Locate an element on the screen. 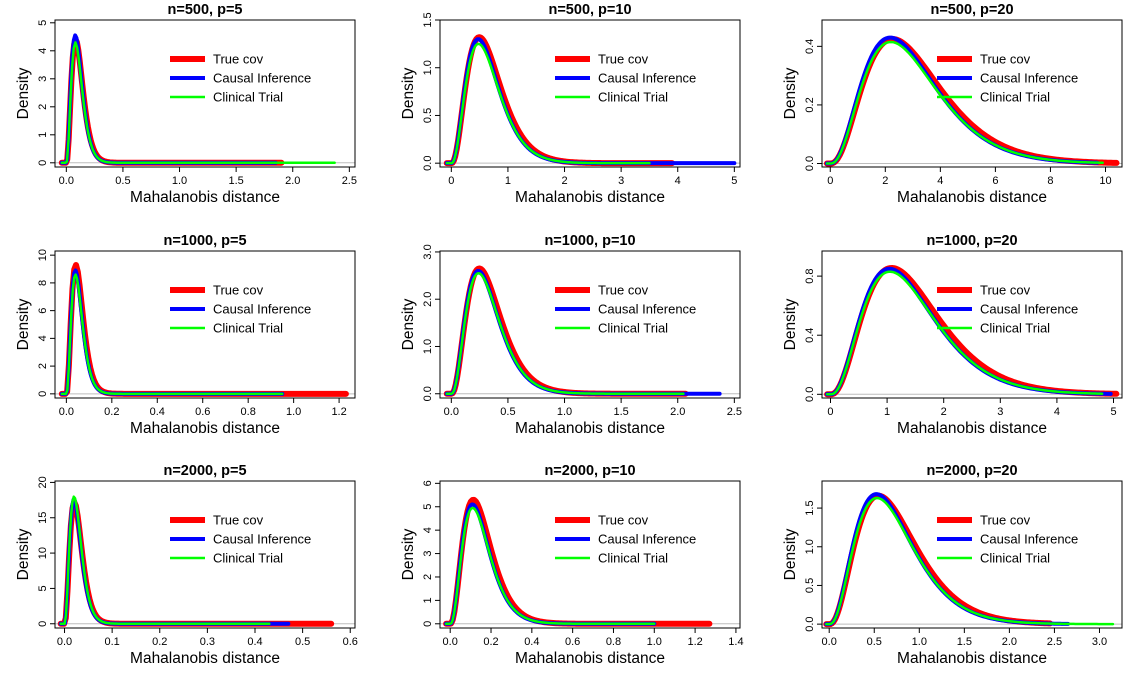  y-tick-label: 20 is located at coordinates (43, 482).